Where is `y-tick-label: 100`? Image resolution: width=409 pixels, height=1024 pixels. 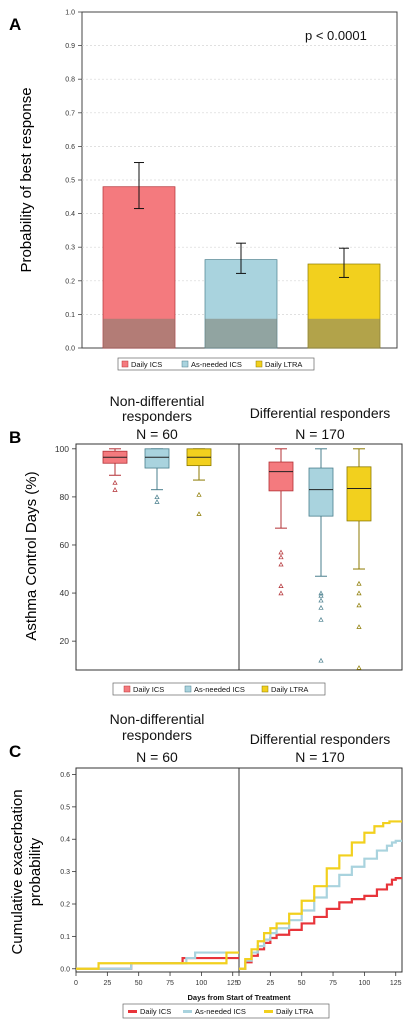
y-tick-label: 100 is located at coordinates (62, 449).